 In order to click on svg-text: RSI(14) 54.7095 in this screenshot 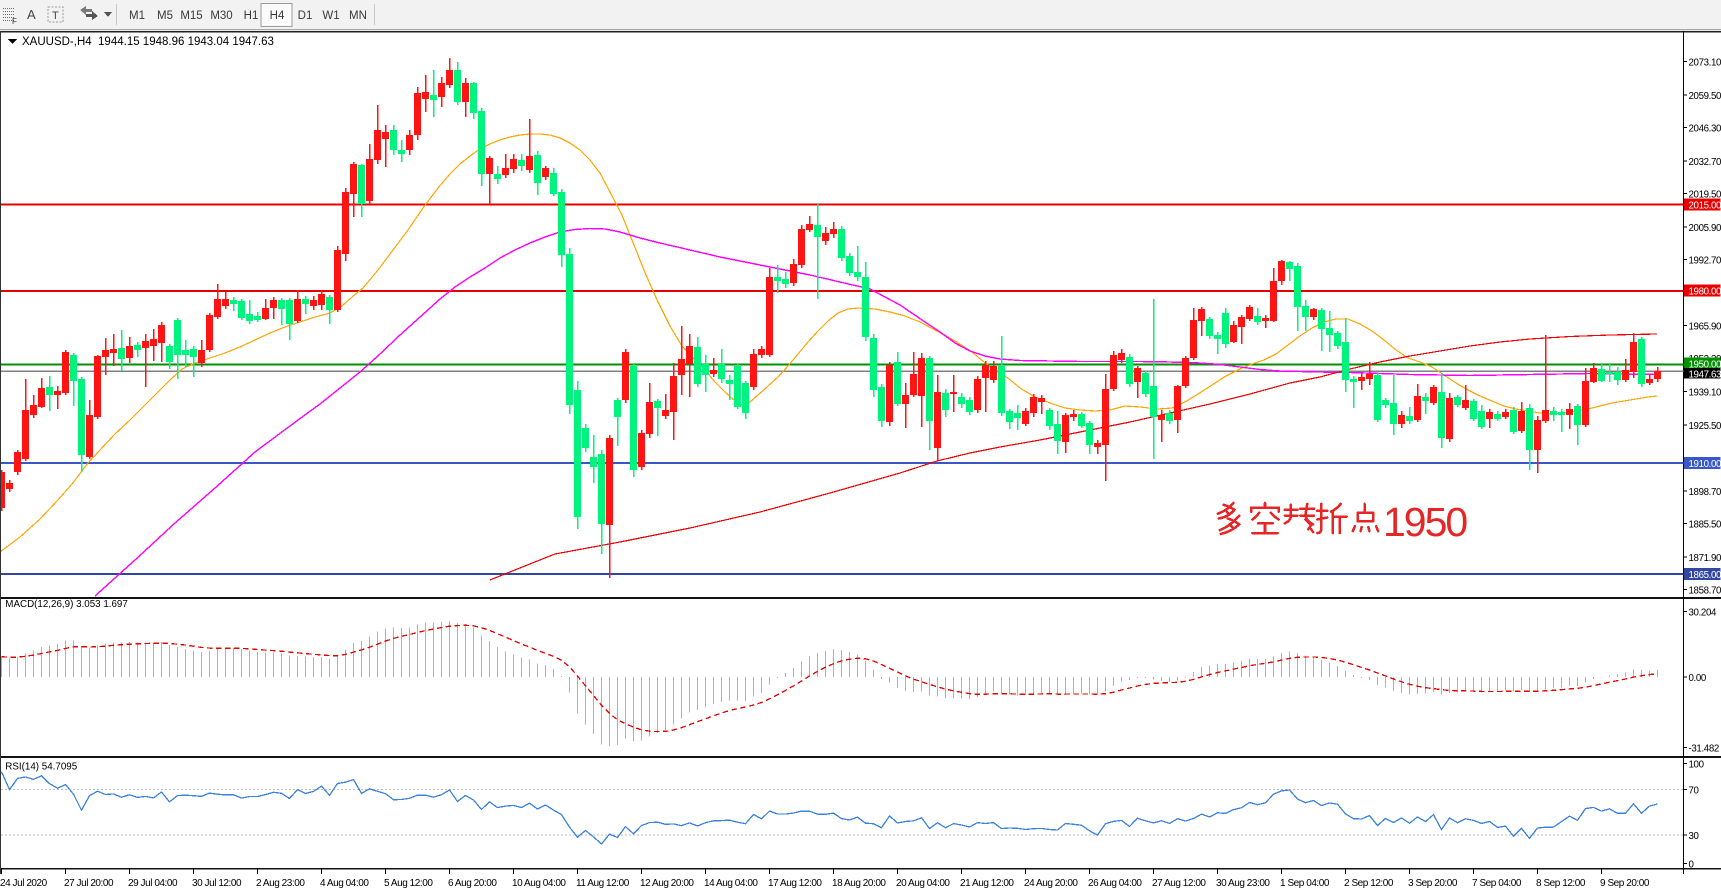, I will do `click(41, 767)`.